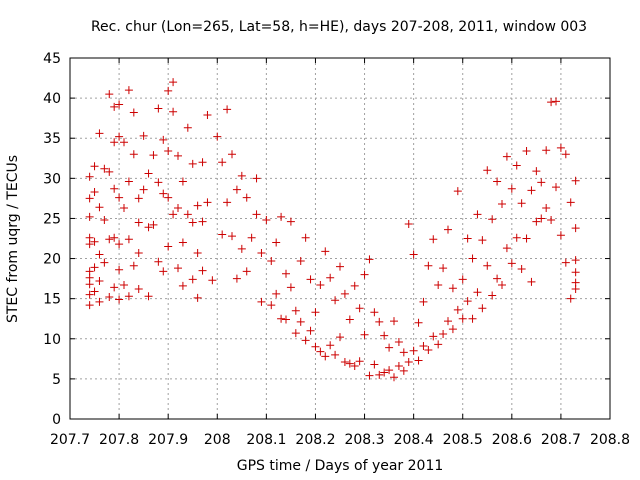 The height and width of the screenshot is (480, 640). What do you see at coordinates (56, 380) in the screenshot?
I see `y-tick-label: 5` at bounding box center [56, 380].